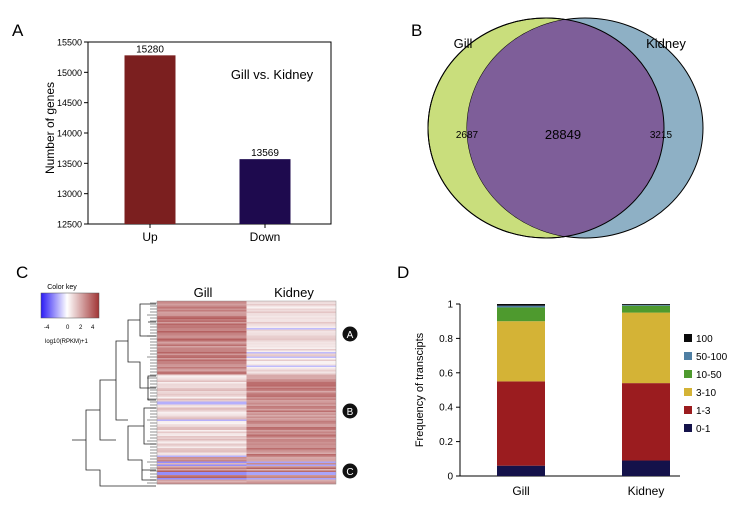 The height and width of the screenshot is (506, 746). Describe the element at coordinates (93, 328) in the screenshot. I see `color-key-tick: 4` at that location.